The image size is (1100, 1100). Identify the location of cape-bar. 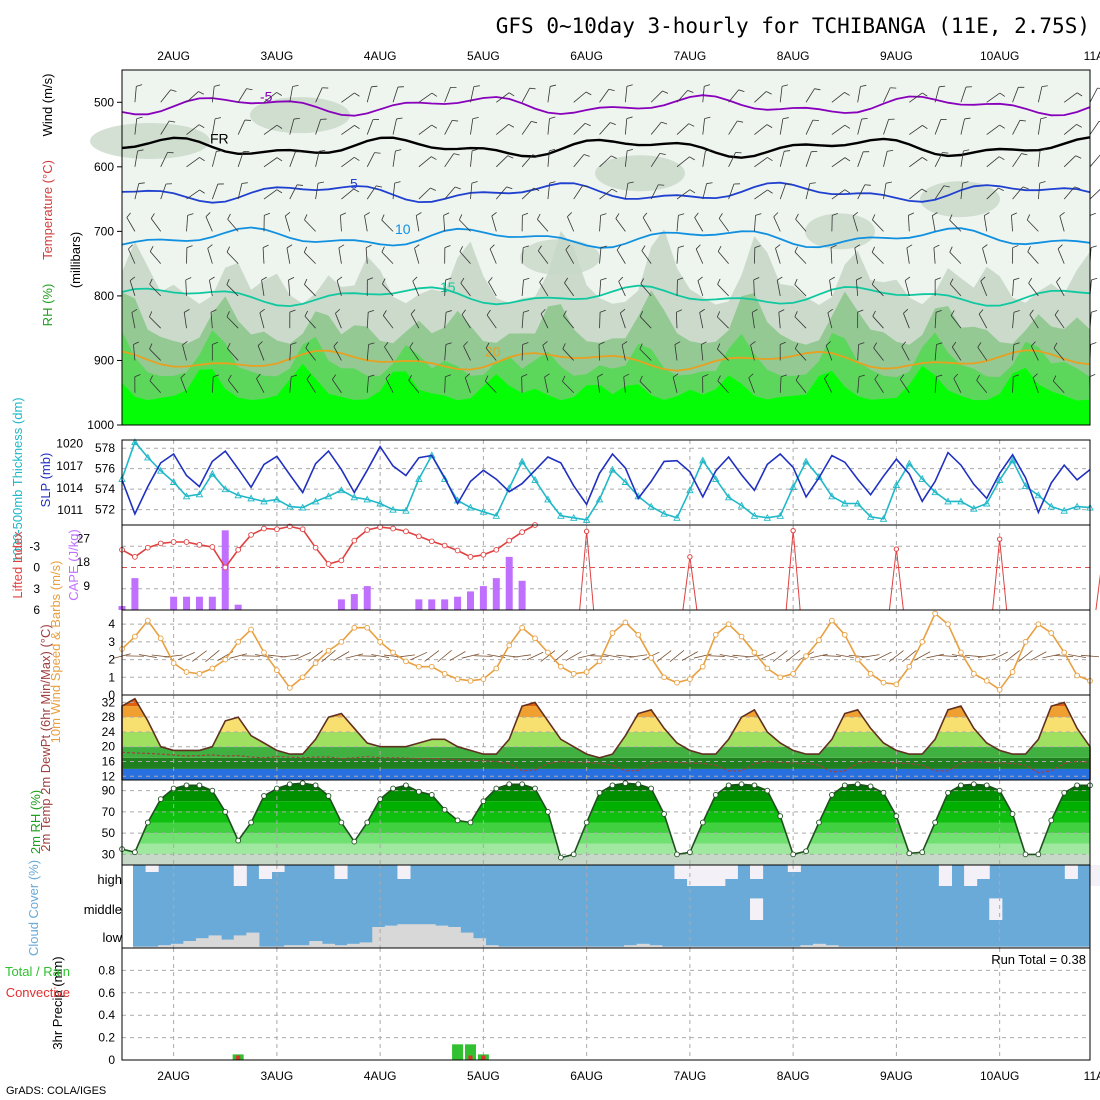
(367, 598).